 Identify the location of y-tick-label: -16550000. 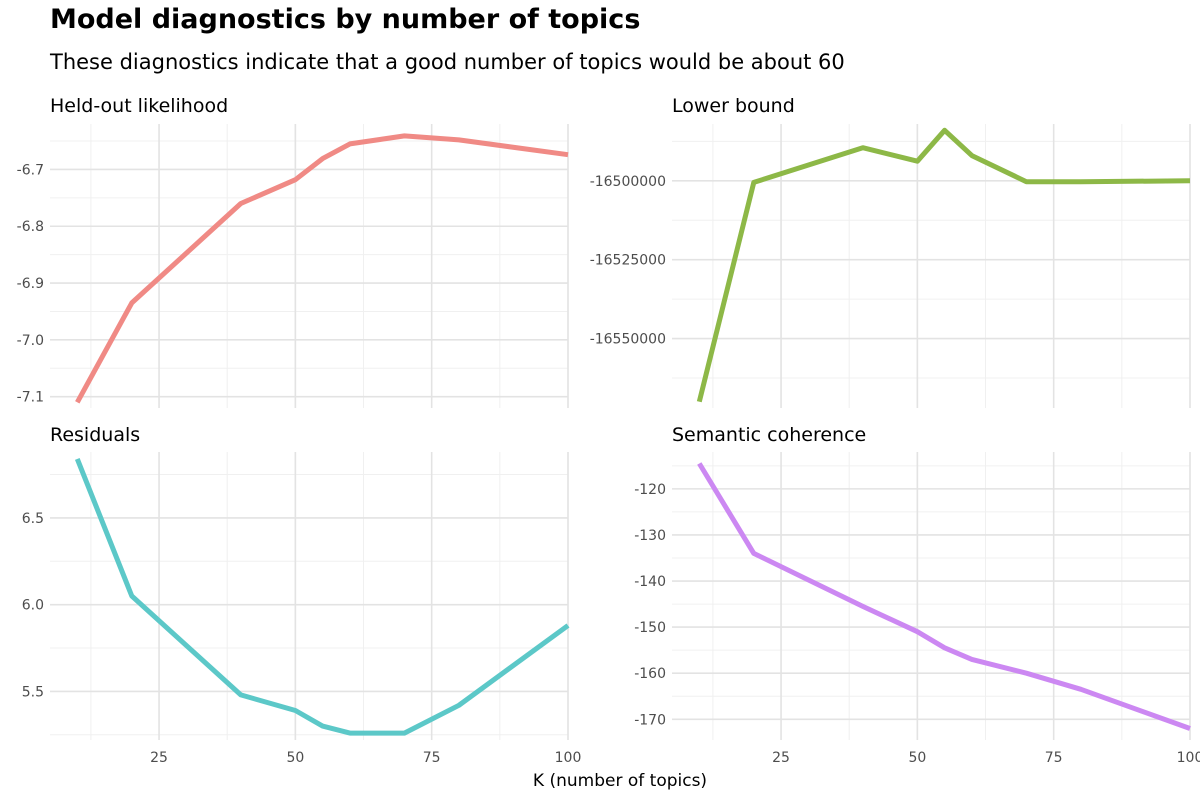
(628, 340).